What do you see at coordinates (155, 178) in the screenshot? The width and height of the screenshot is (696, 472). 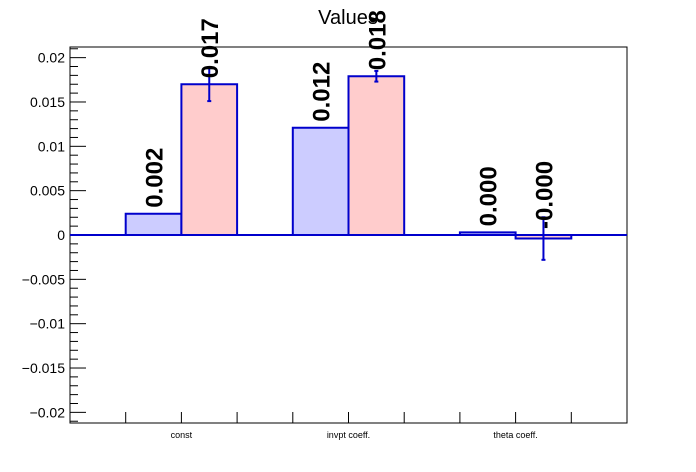 I see `data-label: 0.002` at bounding box center [155, 178].